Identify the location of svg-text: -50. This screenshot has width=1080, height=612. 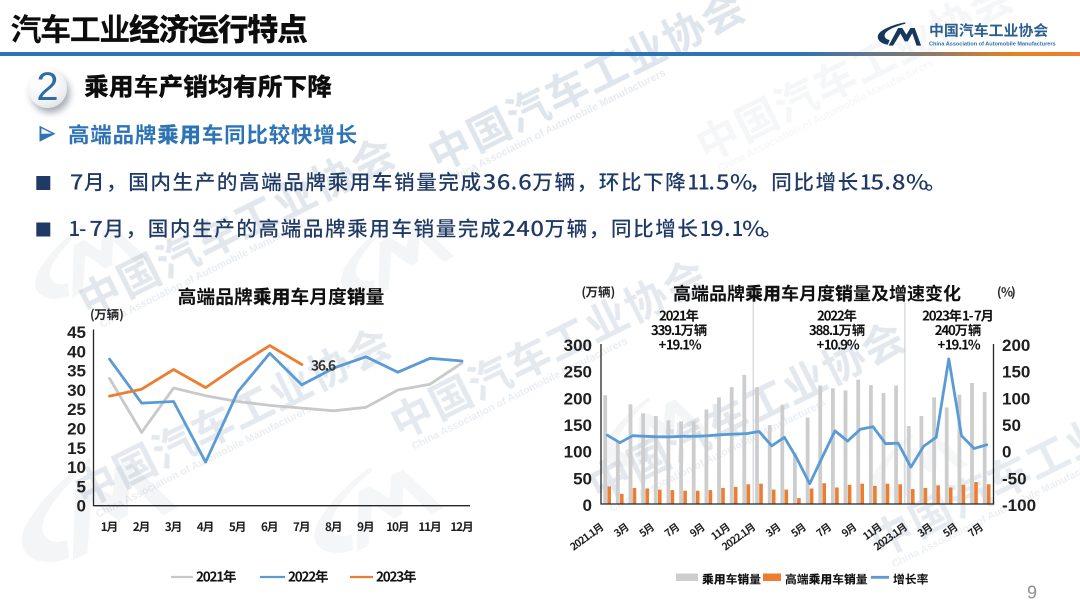
(1014, 478).